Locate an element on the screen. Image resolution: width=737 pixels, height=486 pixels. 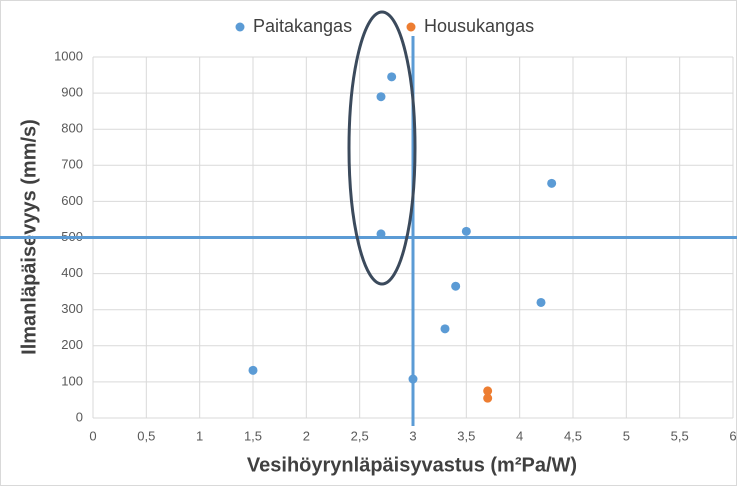
x-tick-label: 1 is located at coordinates (199, 435).